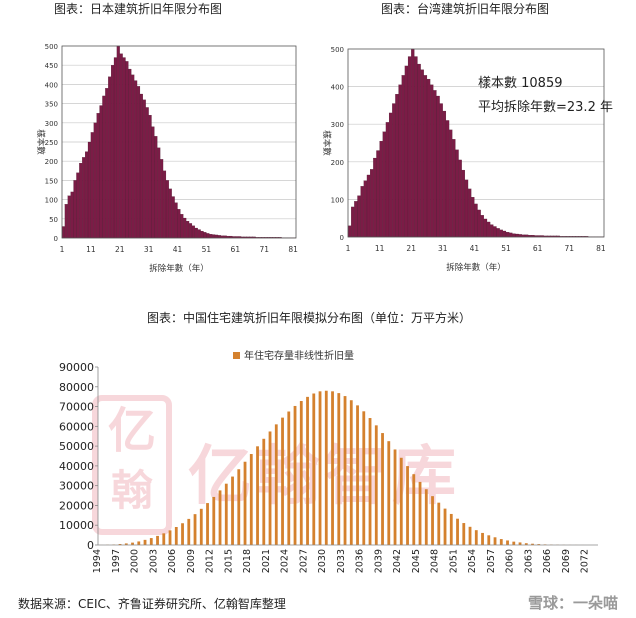 This screenshot has width=636, height=618. I want to click on x-tick-label: 11, so click(91, 249).